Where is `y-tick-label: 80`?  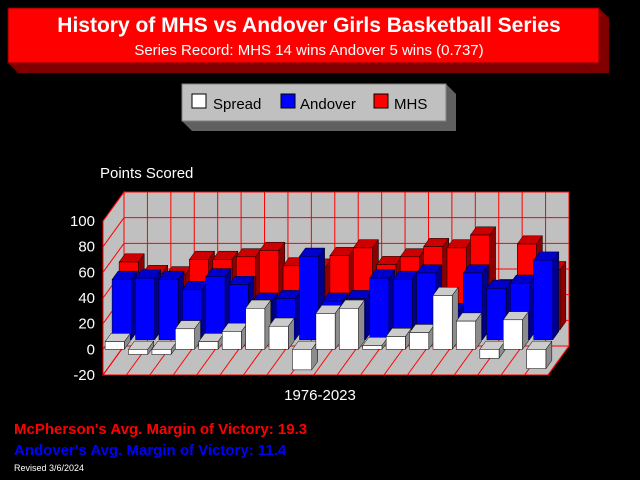
y-tick-label: 80 is located at coordinates (86, 247).